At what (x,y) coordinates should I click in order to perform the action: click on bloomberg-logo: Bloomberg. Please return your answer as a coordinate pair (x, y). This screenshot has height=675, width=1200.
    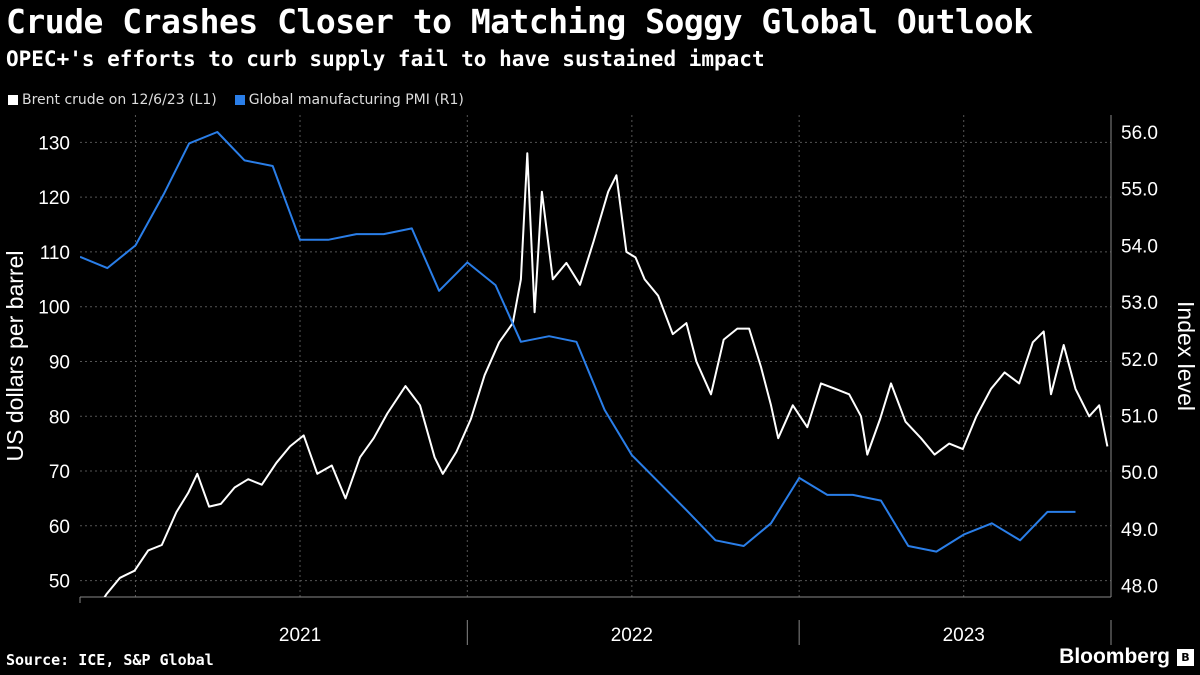
    Looking at the image, I should click on (1114, 656).